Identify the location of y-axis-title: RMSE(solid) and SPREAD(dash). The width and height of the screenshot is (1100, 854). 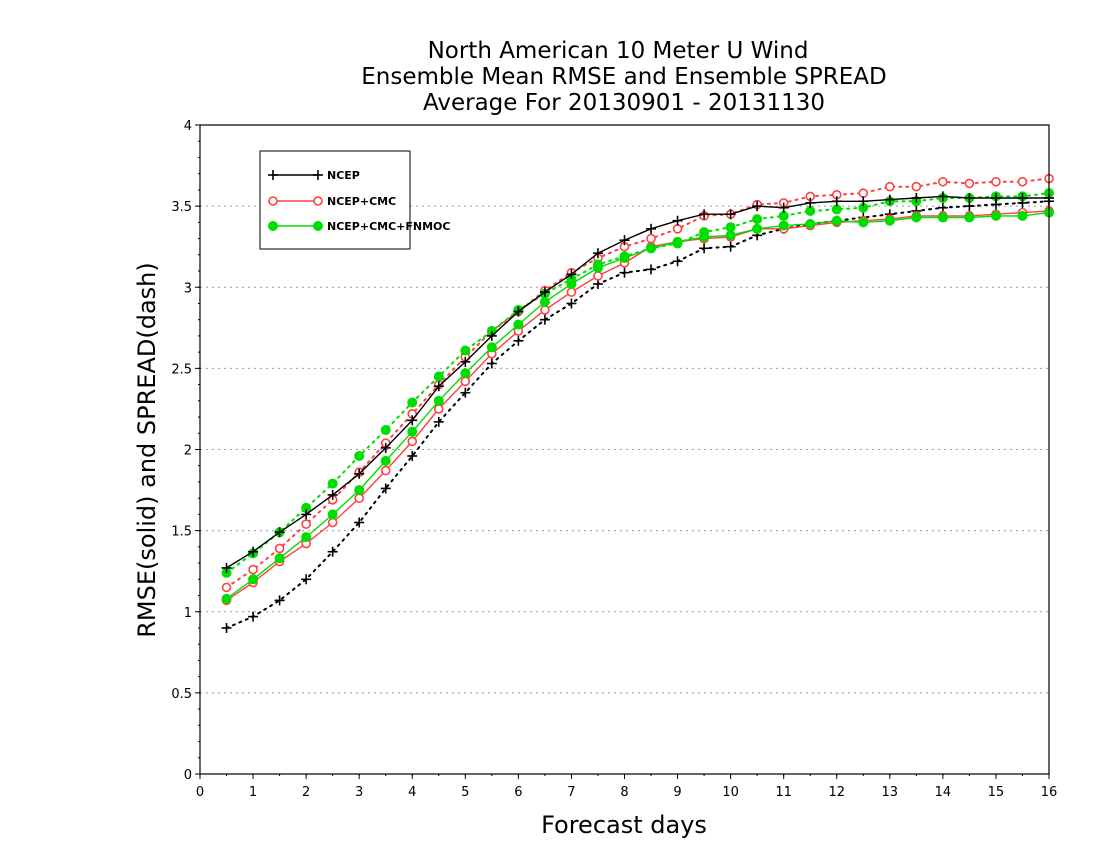
(147, 450).